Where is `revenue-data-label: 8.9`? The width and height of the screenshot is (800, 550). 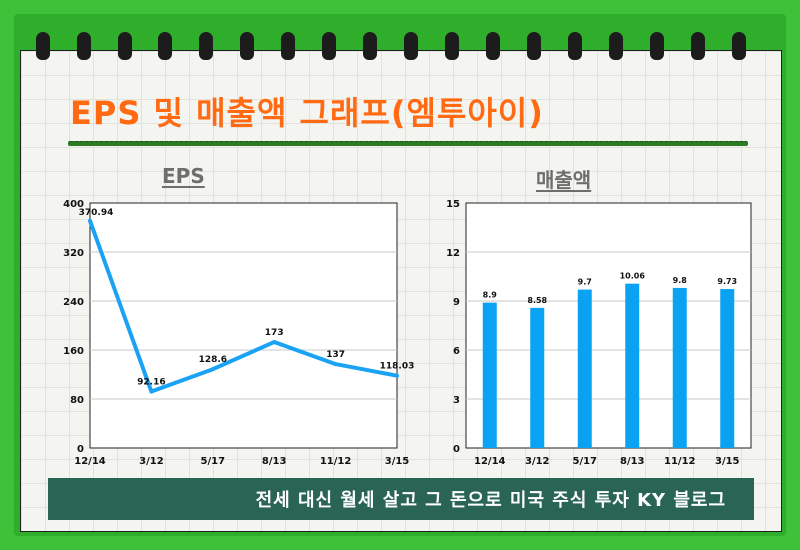 revenue-data-label: 8.9 is located at coordinates (490, 295).